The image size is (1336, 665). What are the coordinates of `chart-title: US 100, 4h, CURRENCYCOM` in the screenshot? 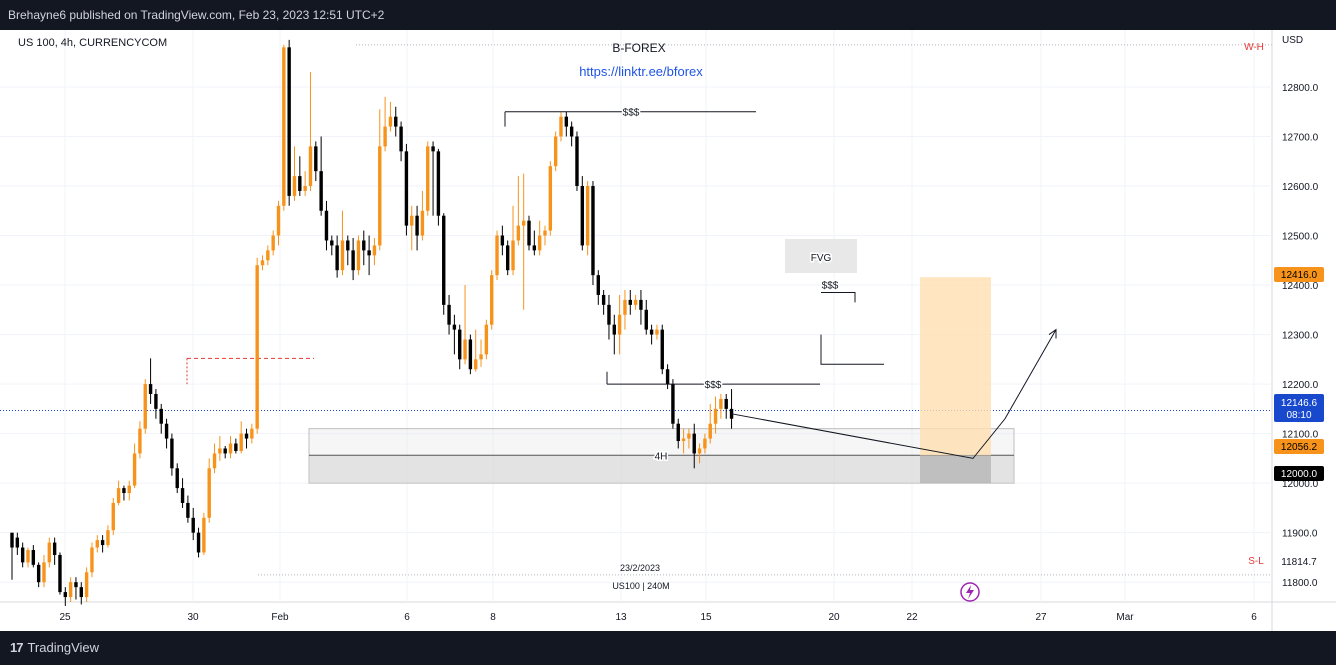 It's located at (92, 43).